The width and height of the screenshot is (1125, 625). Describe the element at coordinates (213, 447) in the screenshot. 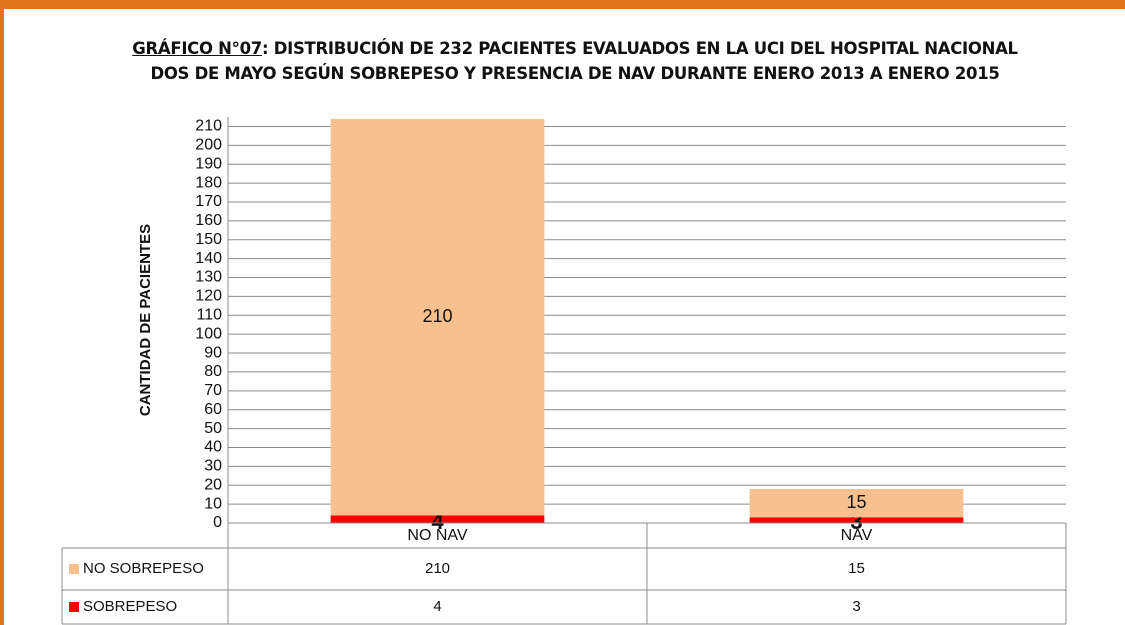

I see `y-tick-label: 40` at that location.